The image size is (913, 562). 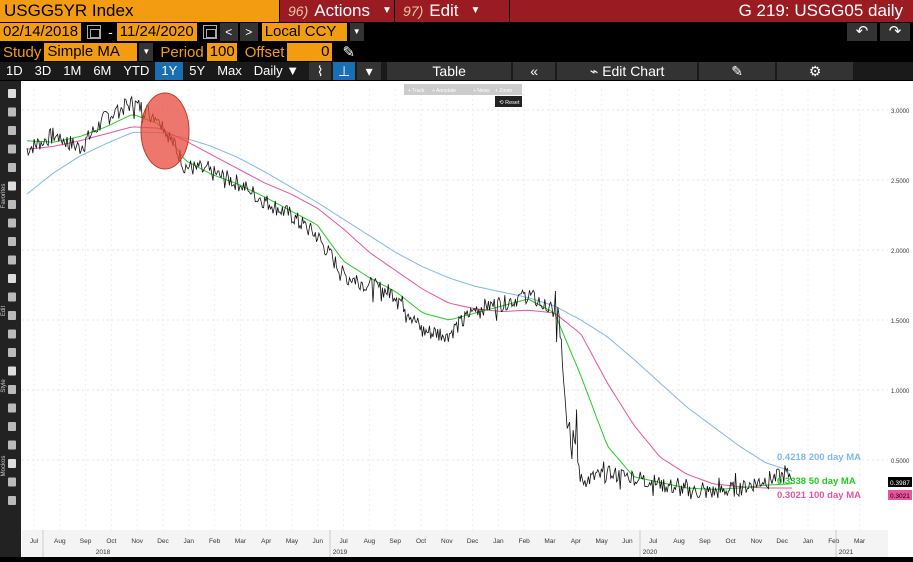 What do you see at coordinates (12, 278) in the screenshot?
I see `vertical-line-icon` at bounding box center [12, 278].